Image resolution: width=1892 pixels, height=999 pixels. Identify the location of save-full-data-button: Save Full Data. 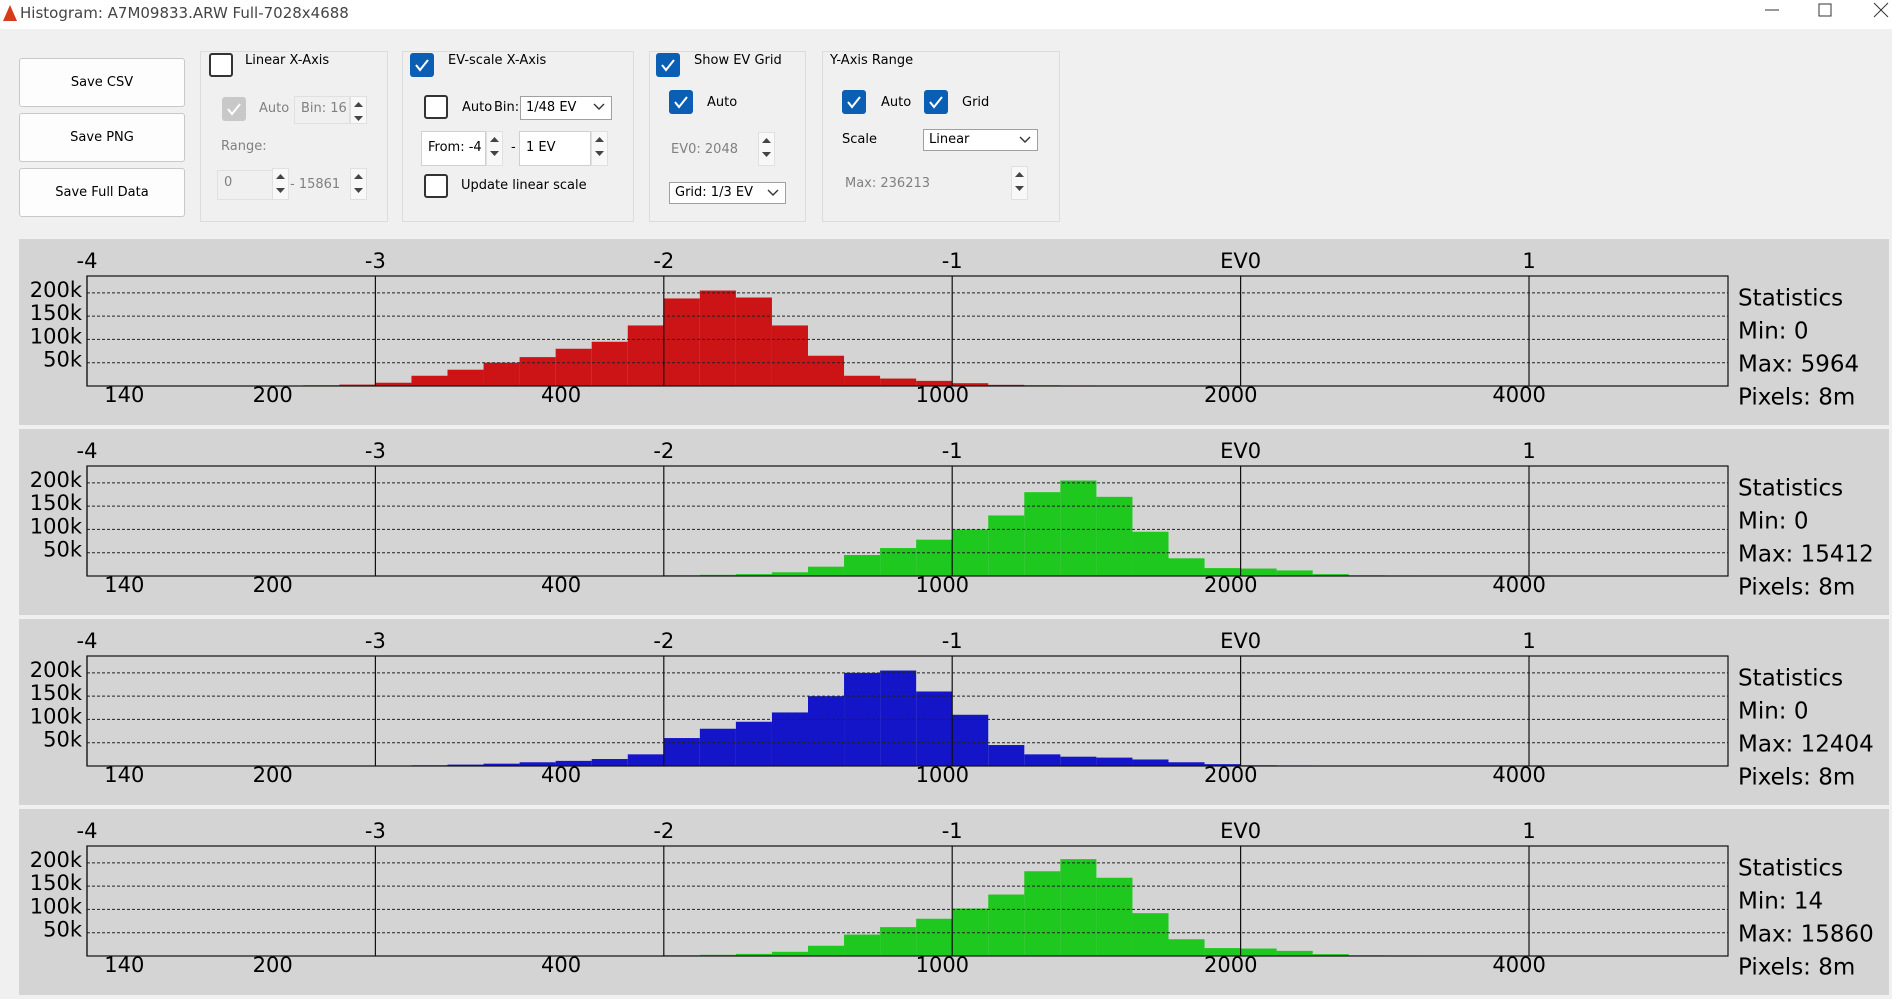
(102, 192).